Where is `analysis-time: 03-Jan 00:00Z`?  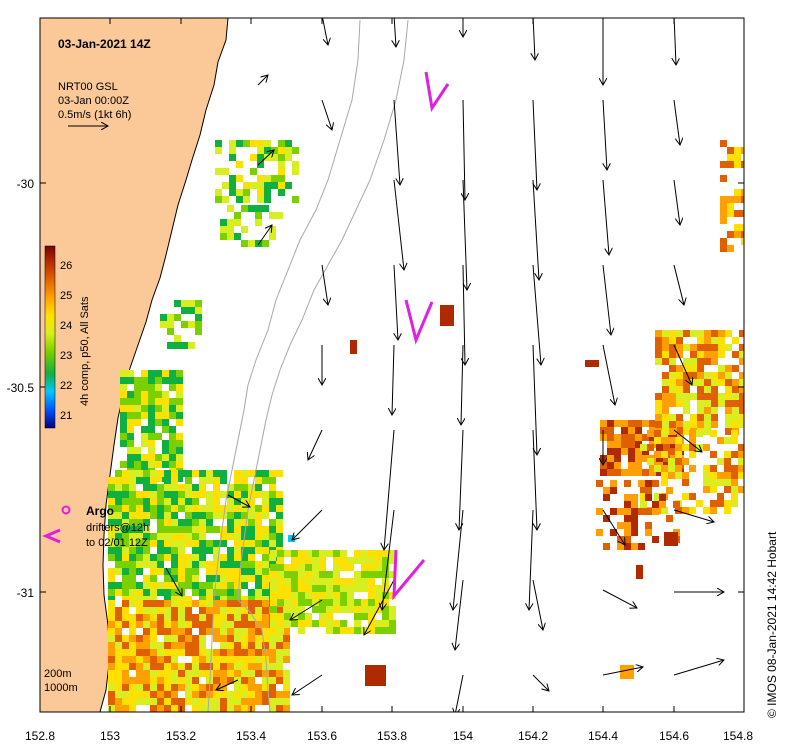
analysis-time: 03-Jan 00:00Z is located at coordinates (93, 101).